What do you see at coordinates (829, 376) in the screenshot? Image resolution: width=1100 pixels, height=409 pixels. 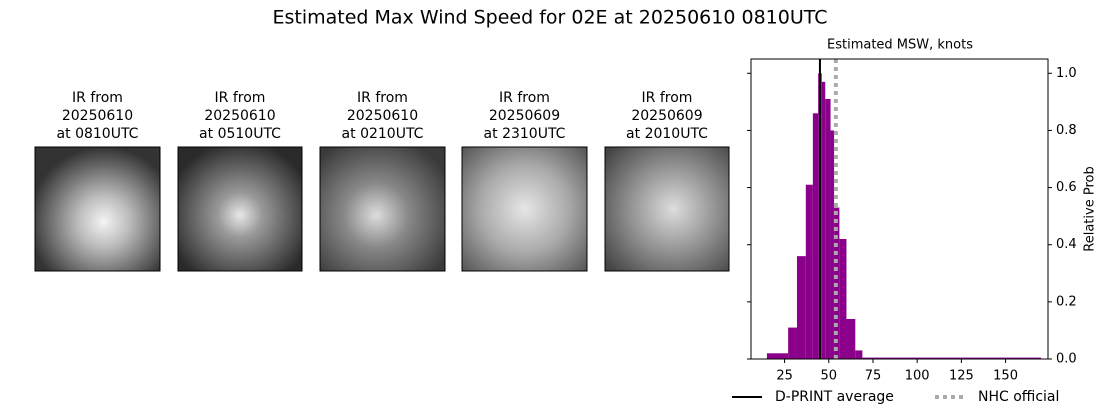 I see `x-tick-label: 50` at bounding box center [829, 376].